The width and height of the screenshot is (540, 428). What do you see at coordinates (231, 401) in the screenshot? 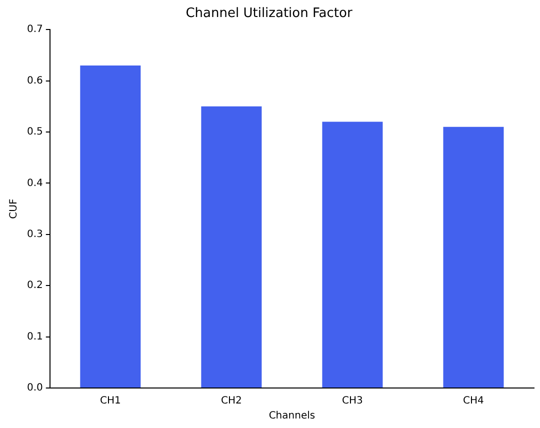
I see `x-tick-label: CH2` at bounding box center [231, 401].